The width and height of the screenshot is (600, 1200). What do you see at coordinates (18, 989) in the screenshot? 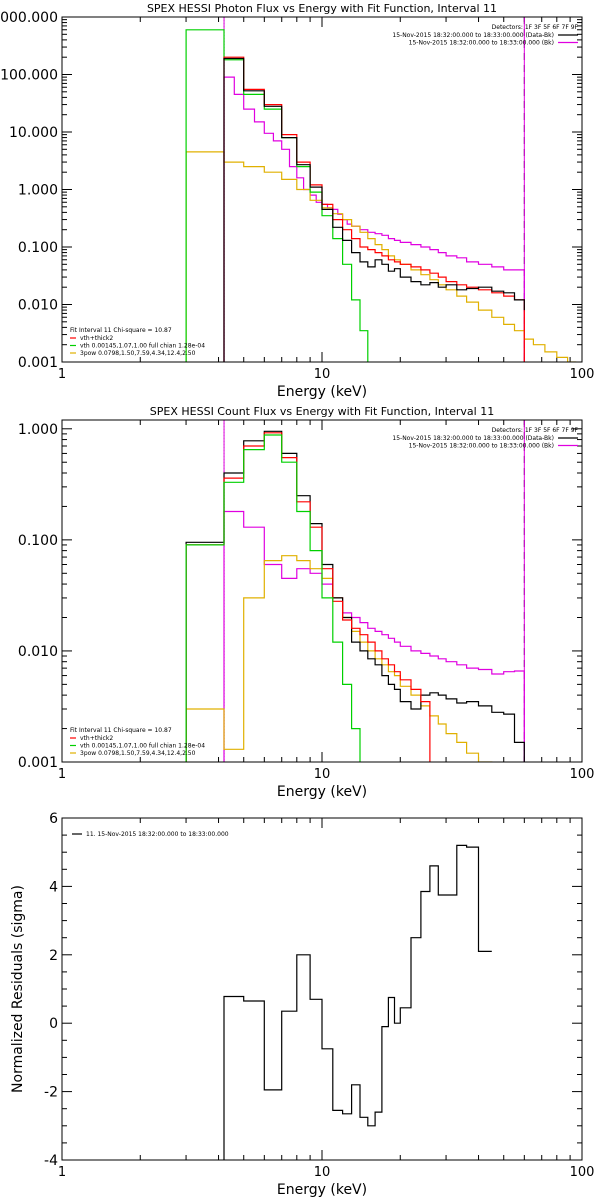
I see `y-axis-label: Normalized Residuals (sigma)` at bounding box center [18, 989].